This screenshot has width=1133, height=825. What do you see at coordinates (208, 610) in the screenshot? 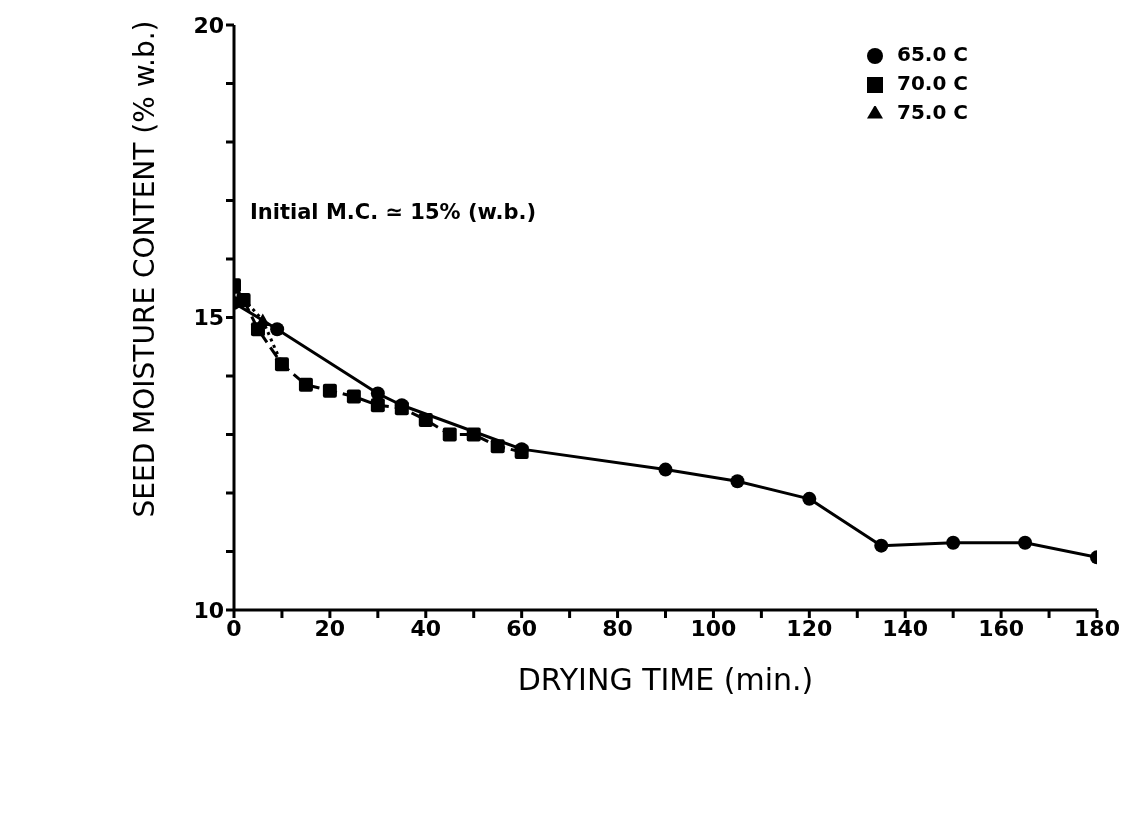
I see `y-tick-label: 10` at bounding box center [208, 610].